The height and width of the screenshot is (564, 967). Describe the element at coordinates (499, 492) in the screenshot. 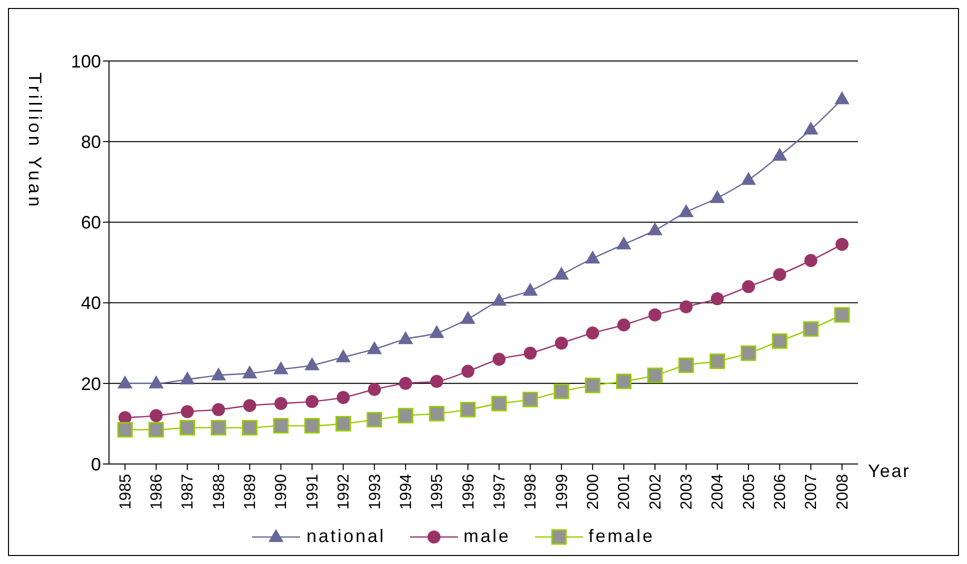

I see `x-tick-label: 1997` at that location.